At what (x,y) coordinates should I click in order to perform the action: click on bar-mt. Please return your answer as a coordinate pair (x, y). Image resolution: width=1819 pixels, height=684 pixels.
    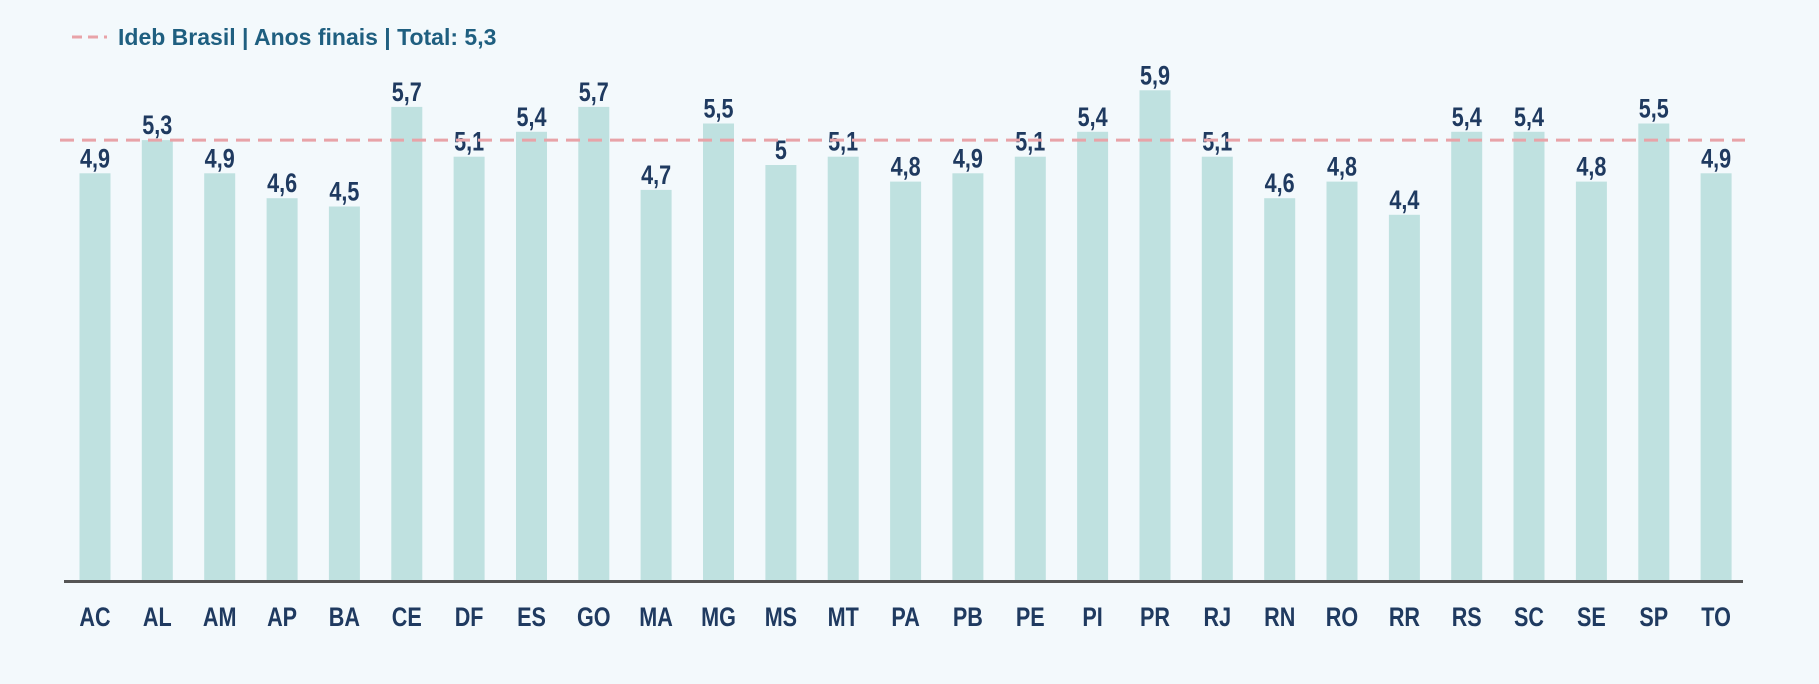
    Looking at the image, I should click on (843, 368).